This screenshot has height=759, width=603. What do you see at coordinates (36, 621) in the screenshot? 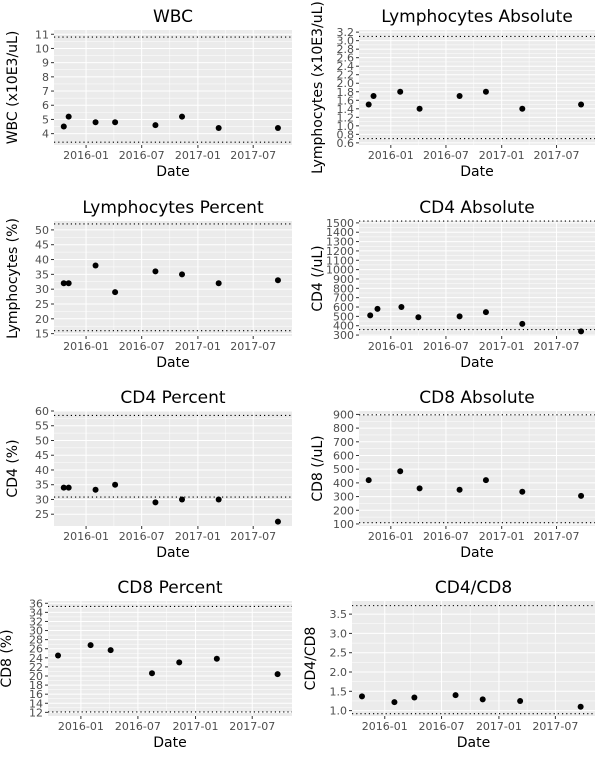
I see `y-tick-label: 32` at bounding box center [36, 621].